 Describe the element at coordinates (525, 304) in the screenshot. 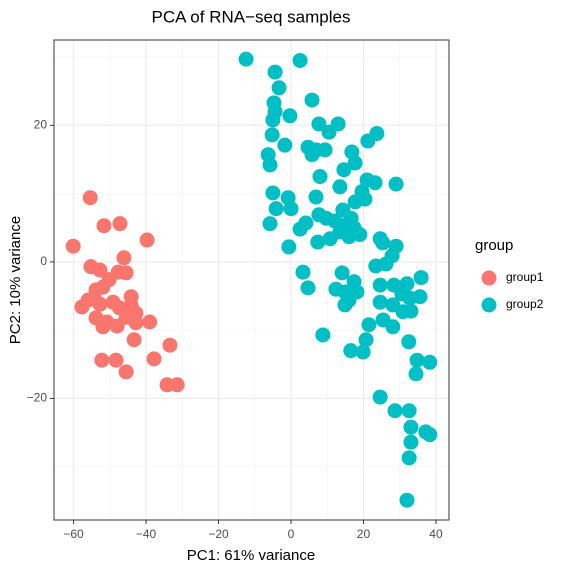

I see `legend-label: group2` at that location.